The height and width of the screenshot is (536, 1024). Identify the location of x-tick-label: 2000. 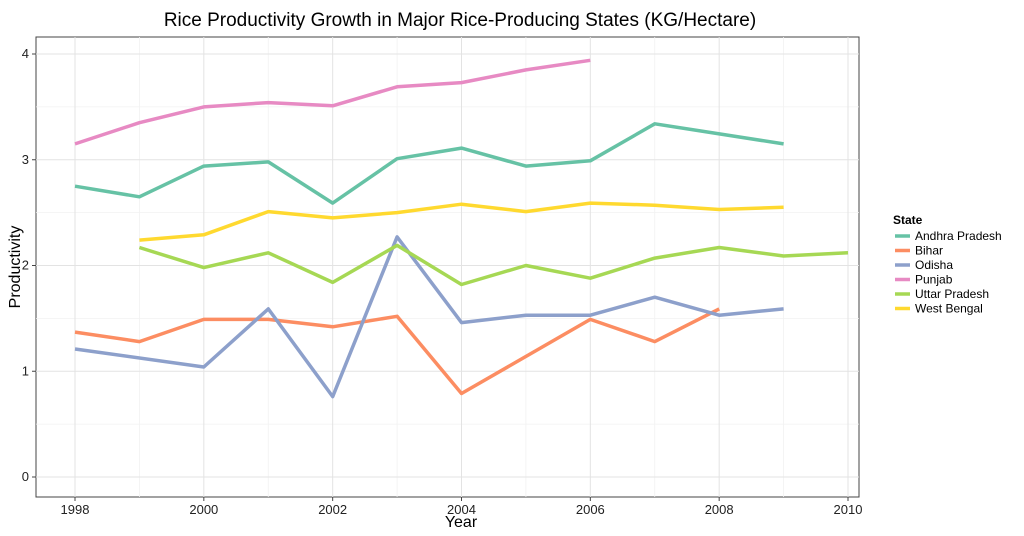
(203, 509).